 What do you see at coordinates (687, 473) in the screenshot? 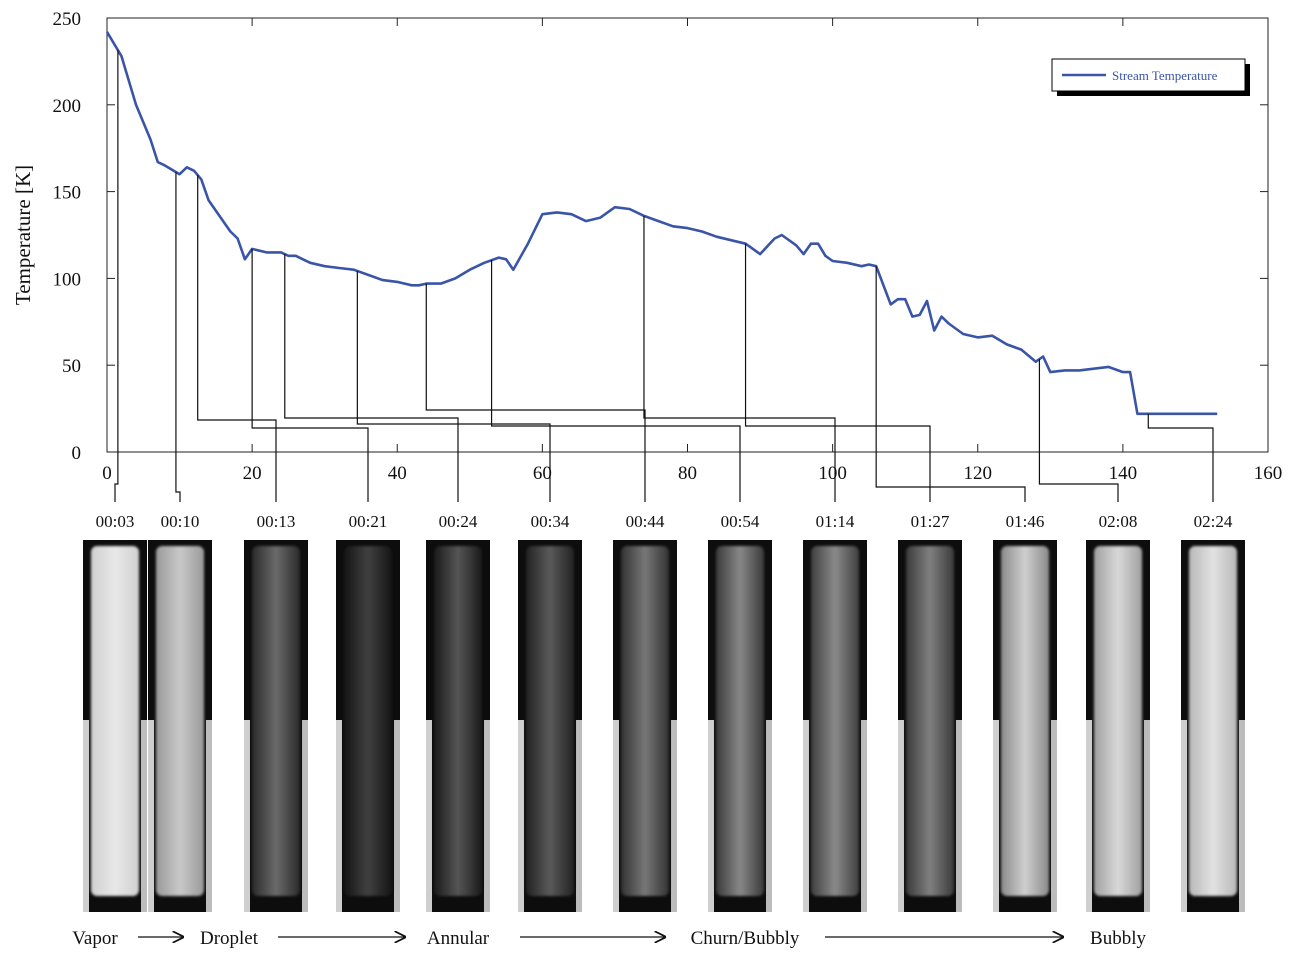
I see `x-tick-label: 80` at bounding box center [687, 473].